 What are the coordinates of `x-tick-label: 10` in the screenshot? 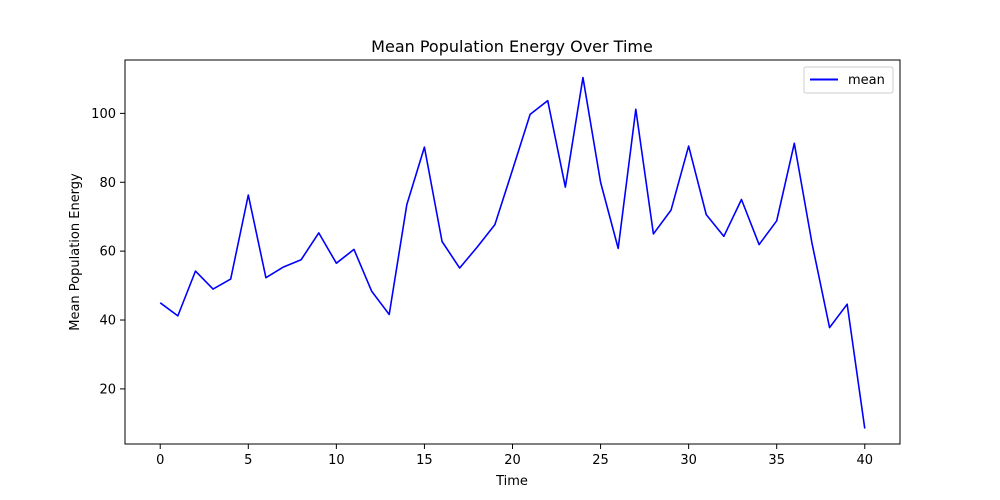 It's located at (336, 460).